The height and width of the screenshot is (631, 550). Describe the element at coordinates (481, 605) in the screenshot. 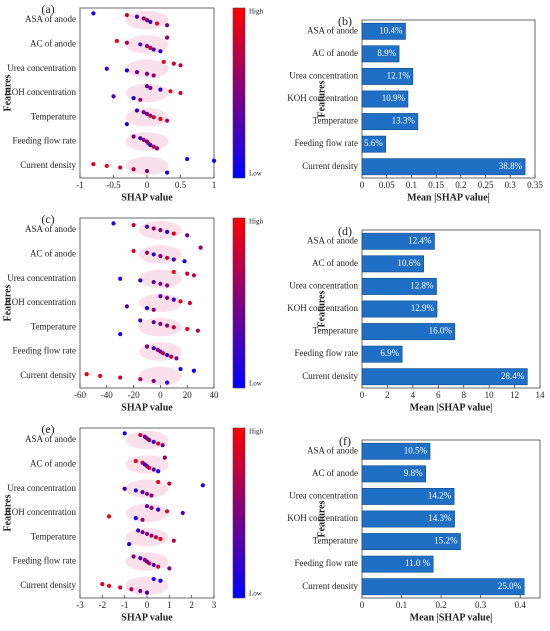

I see `x-tick-label: 0.3` at that location.